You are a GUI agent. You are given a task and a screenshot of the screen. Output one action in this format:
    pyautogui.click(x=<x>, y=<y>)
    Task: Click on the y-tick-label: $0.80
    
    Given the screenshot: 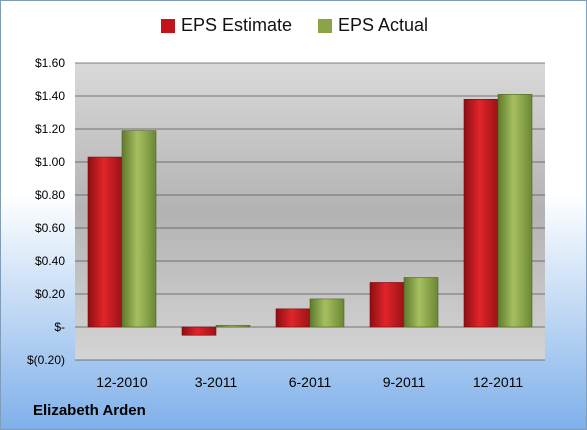 What is the action you would take?
    pyautogui.click(x=50, y=195)
    